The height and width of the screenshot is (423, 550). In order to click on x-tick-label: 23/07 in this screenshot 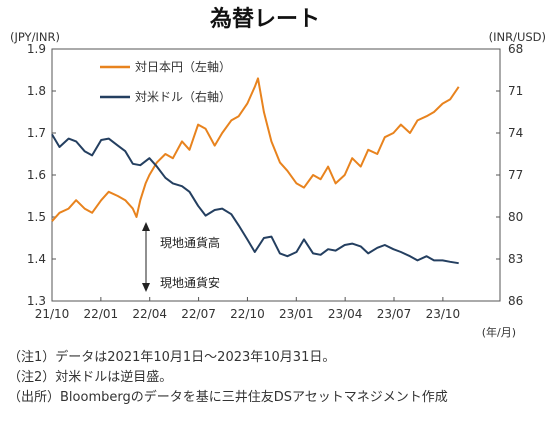, I will do `click(394, 314)`.